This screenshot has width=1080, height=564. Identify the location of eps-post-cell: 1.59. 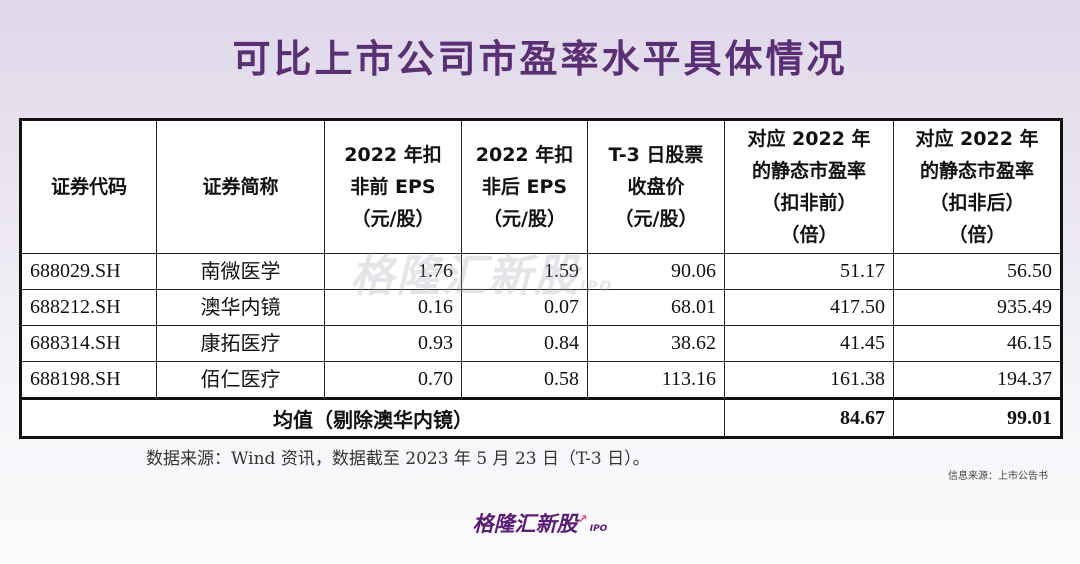
(524, 271).